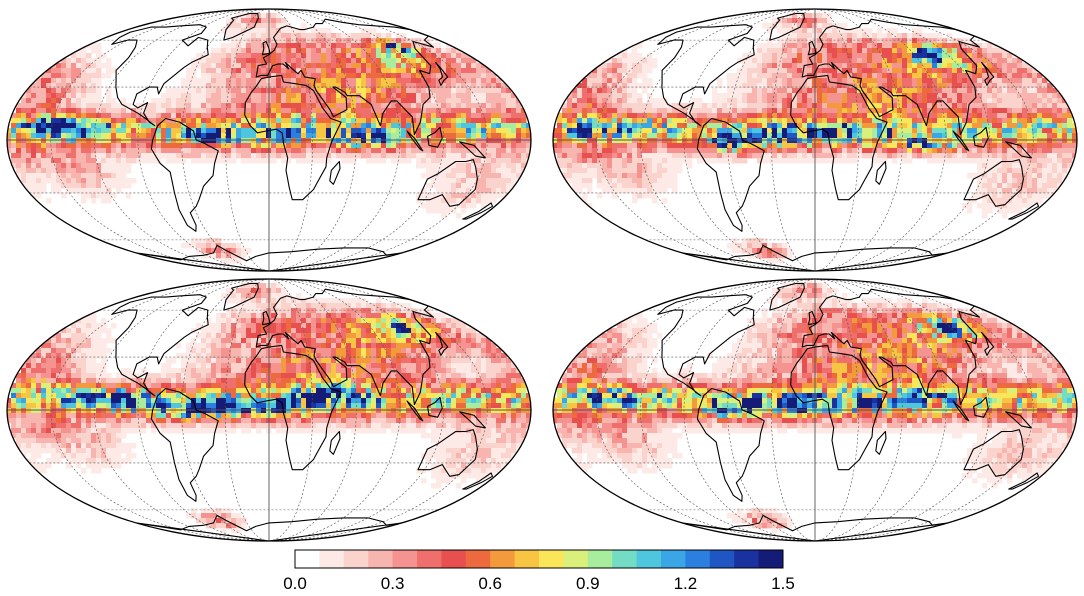 The width and height of the screenshot is (1084, 596). What do you see at coordinates (686, 583) in the screenshot?
I see `colorbar-tick-label: 1.2` at bounding box center [686, 583].